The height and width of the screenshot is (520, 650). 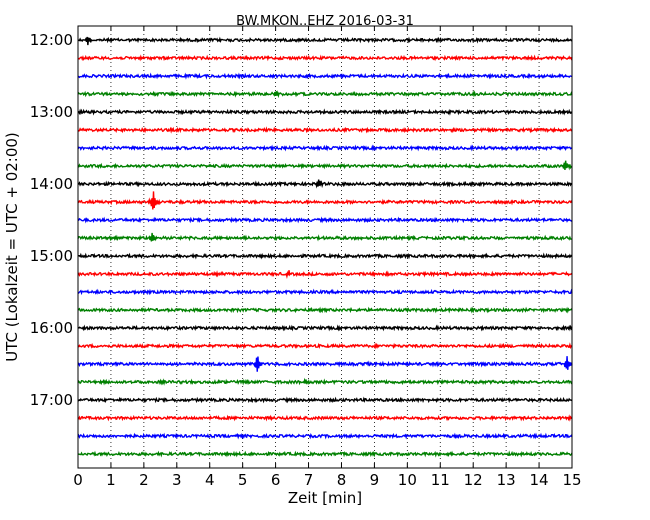 What do you see at coordinates (342, 480) in the screenshot?
I see `x-tick-label: 8` at bounding box center [342, 480].